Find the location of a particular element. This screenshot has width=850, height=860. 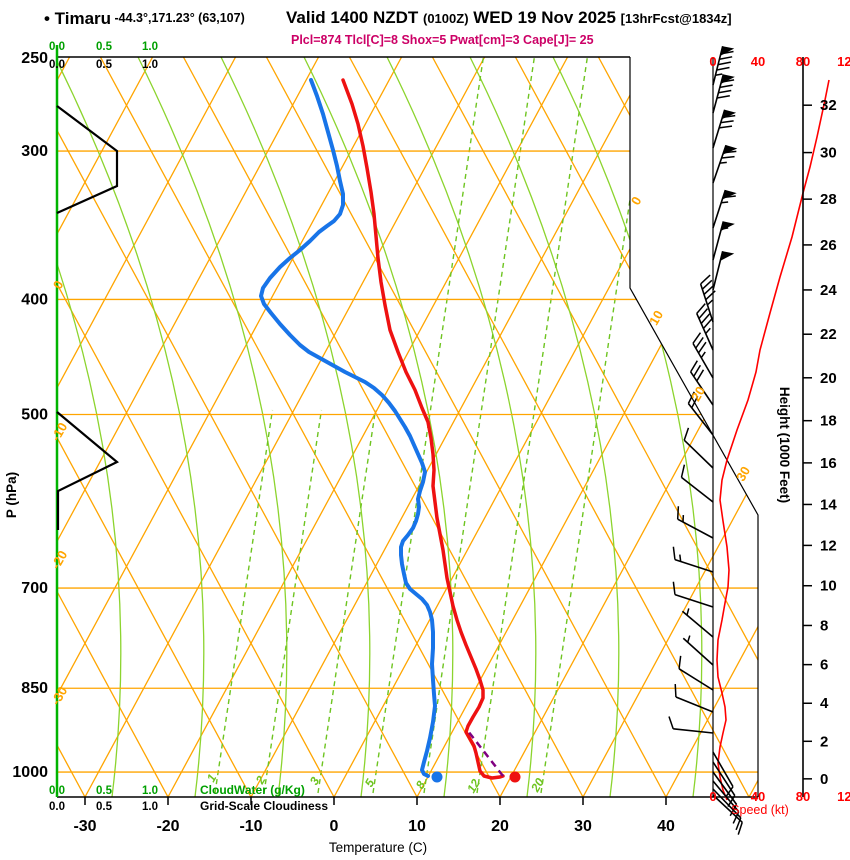

speed-tick-label-top: 0 is located at coordinates (712, 61).